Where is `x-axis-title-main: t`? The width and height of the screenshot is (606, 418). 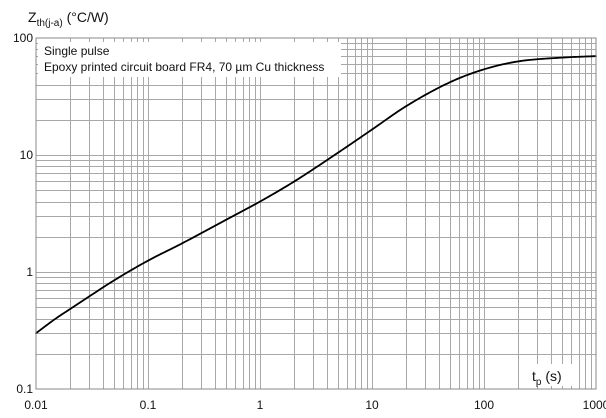
x-axis-title-main: t is located at coordinates (534, 376).